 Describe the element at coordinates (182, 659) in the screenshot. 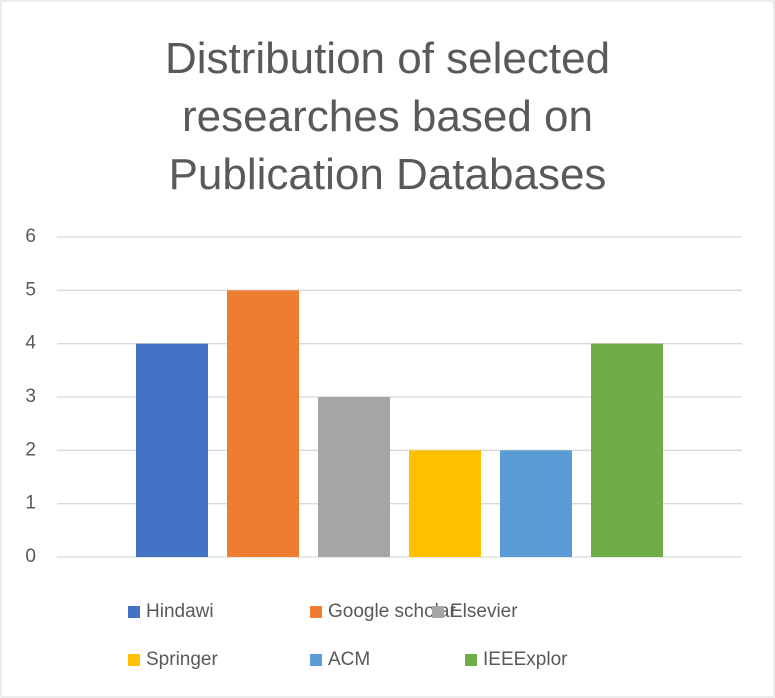

I see `legend-label: Springer` at that location.